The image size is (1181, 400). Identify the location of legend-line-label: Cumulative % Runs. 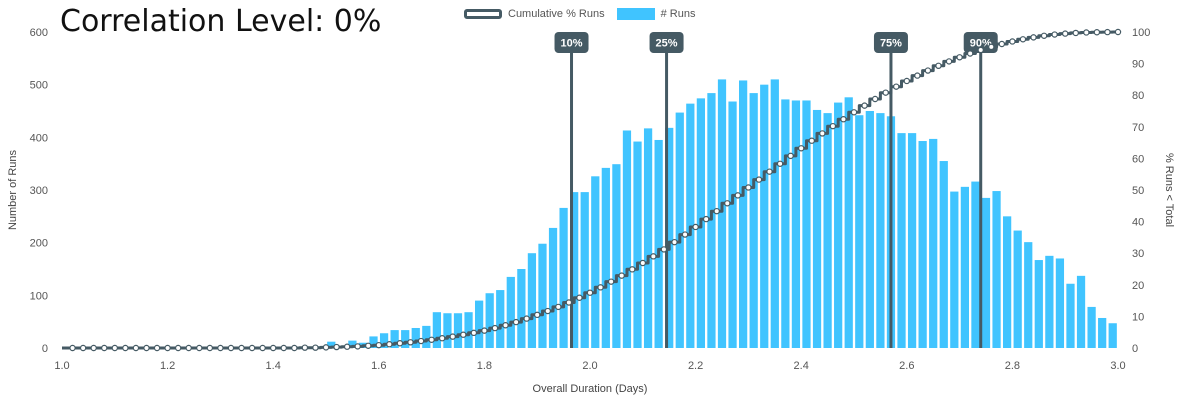
(556, 14).